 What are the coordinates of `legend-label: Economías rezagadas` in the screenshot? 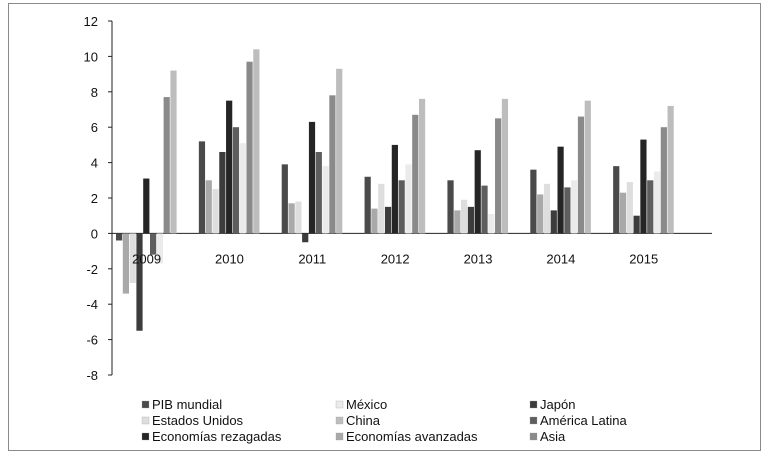 It's located at (217, 436).